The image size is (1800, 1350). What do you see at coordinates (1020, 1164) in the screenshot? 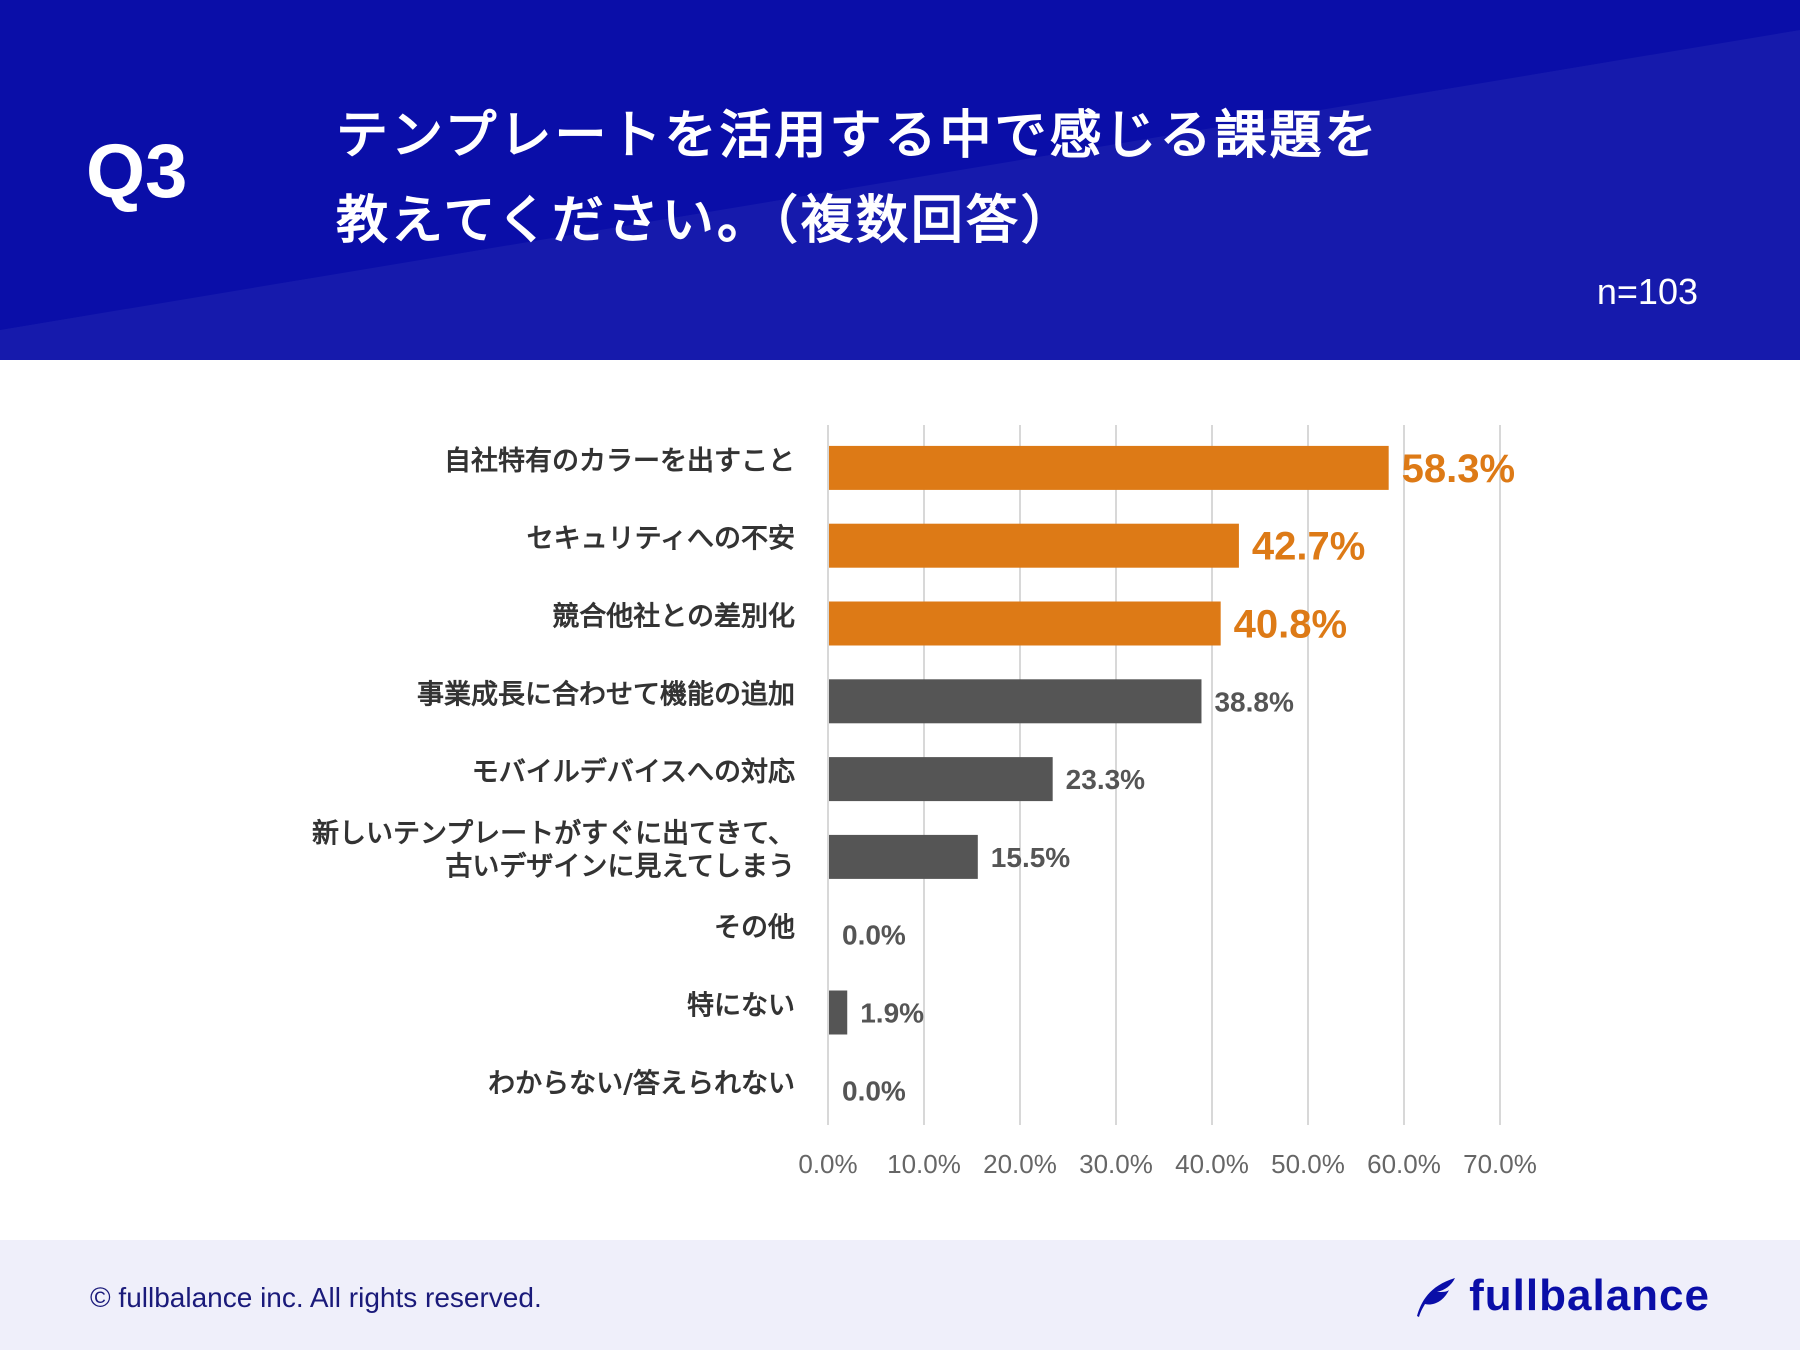
I see `x-tick-label: 20.0%` at bounding box center [1020, 1164].